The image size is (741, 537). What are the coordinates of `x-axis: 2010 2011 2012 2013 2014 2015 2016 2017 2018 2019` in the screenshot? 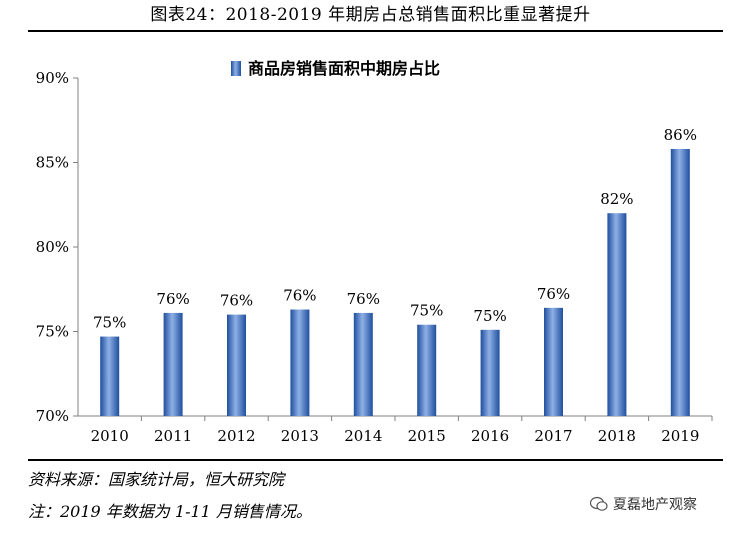 It's located at (395, 430).